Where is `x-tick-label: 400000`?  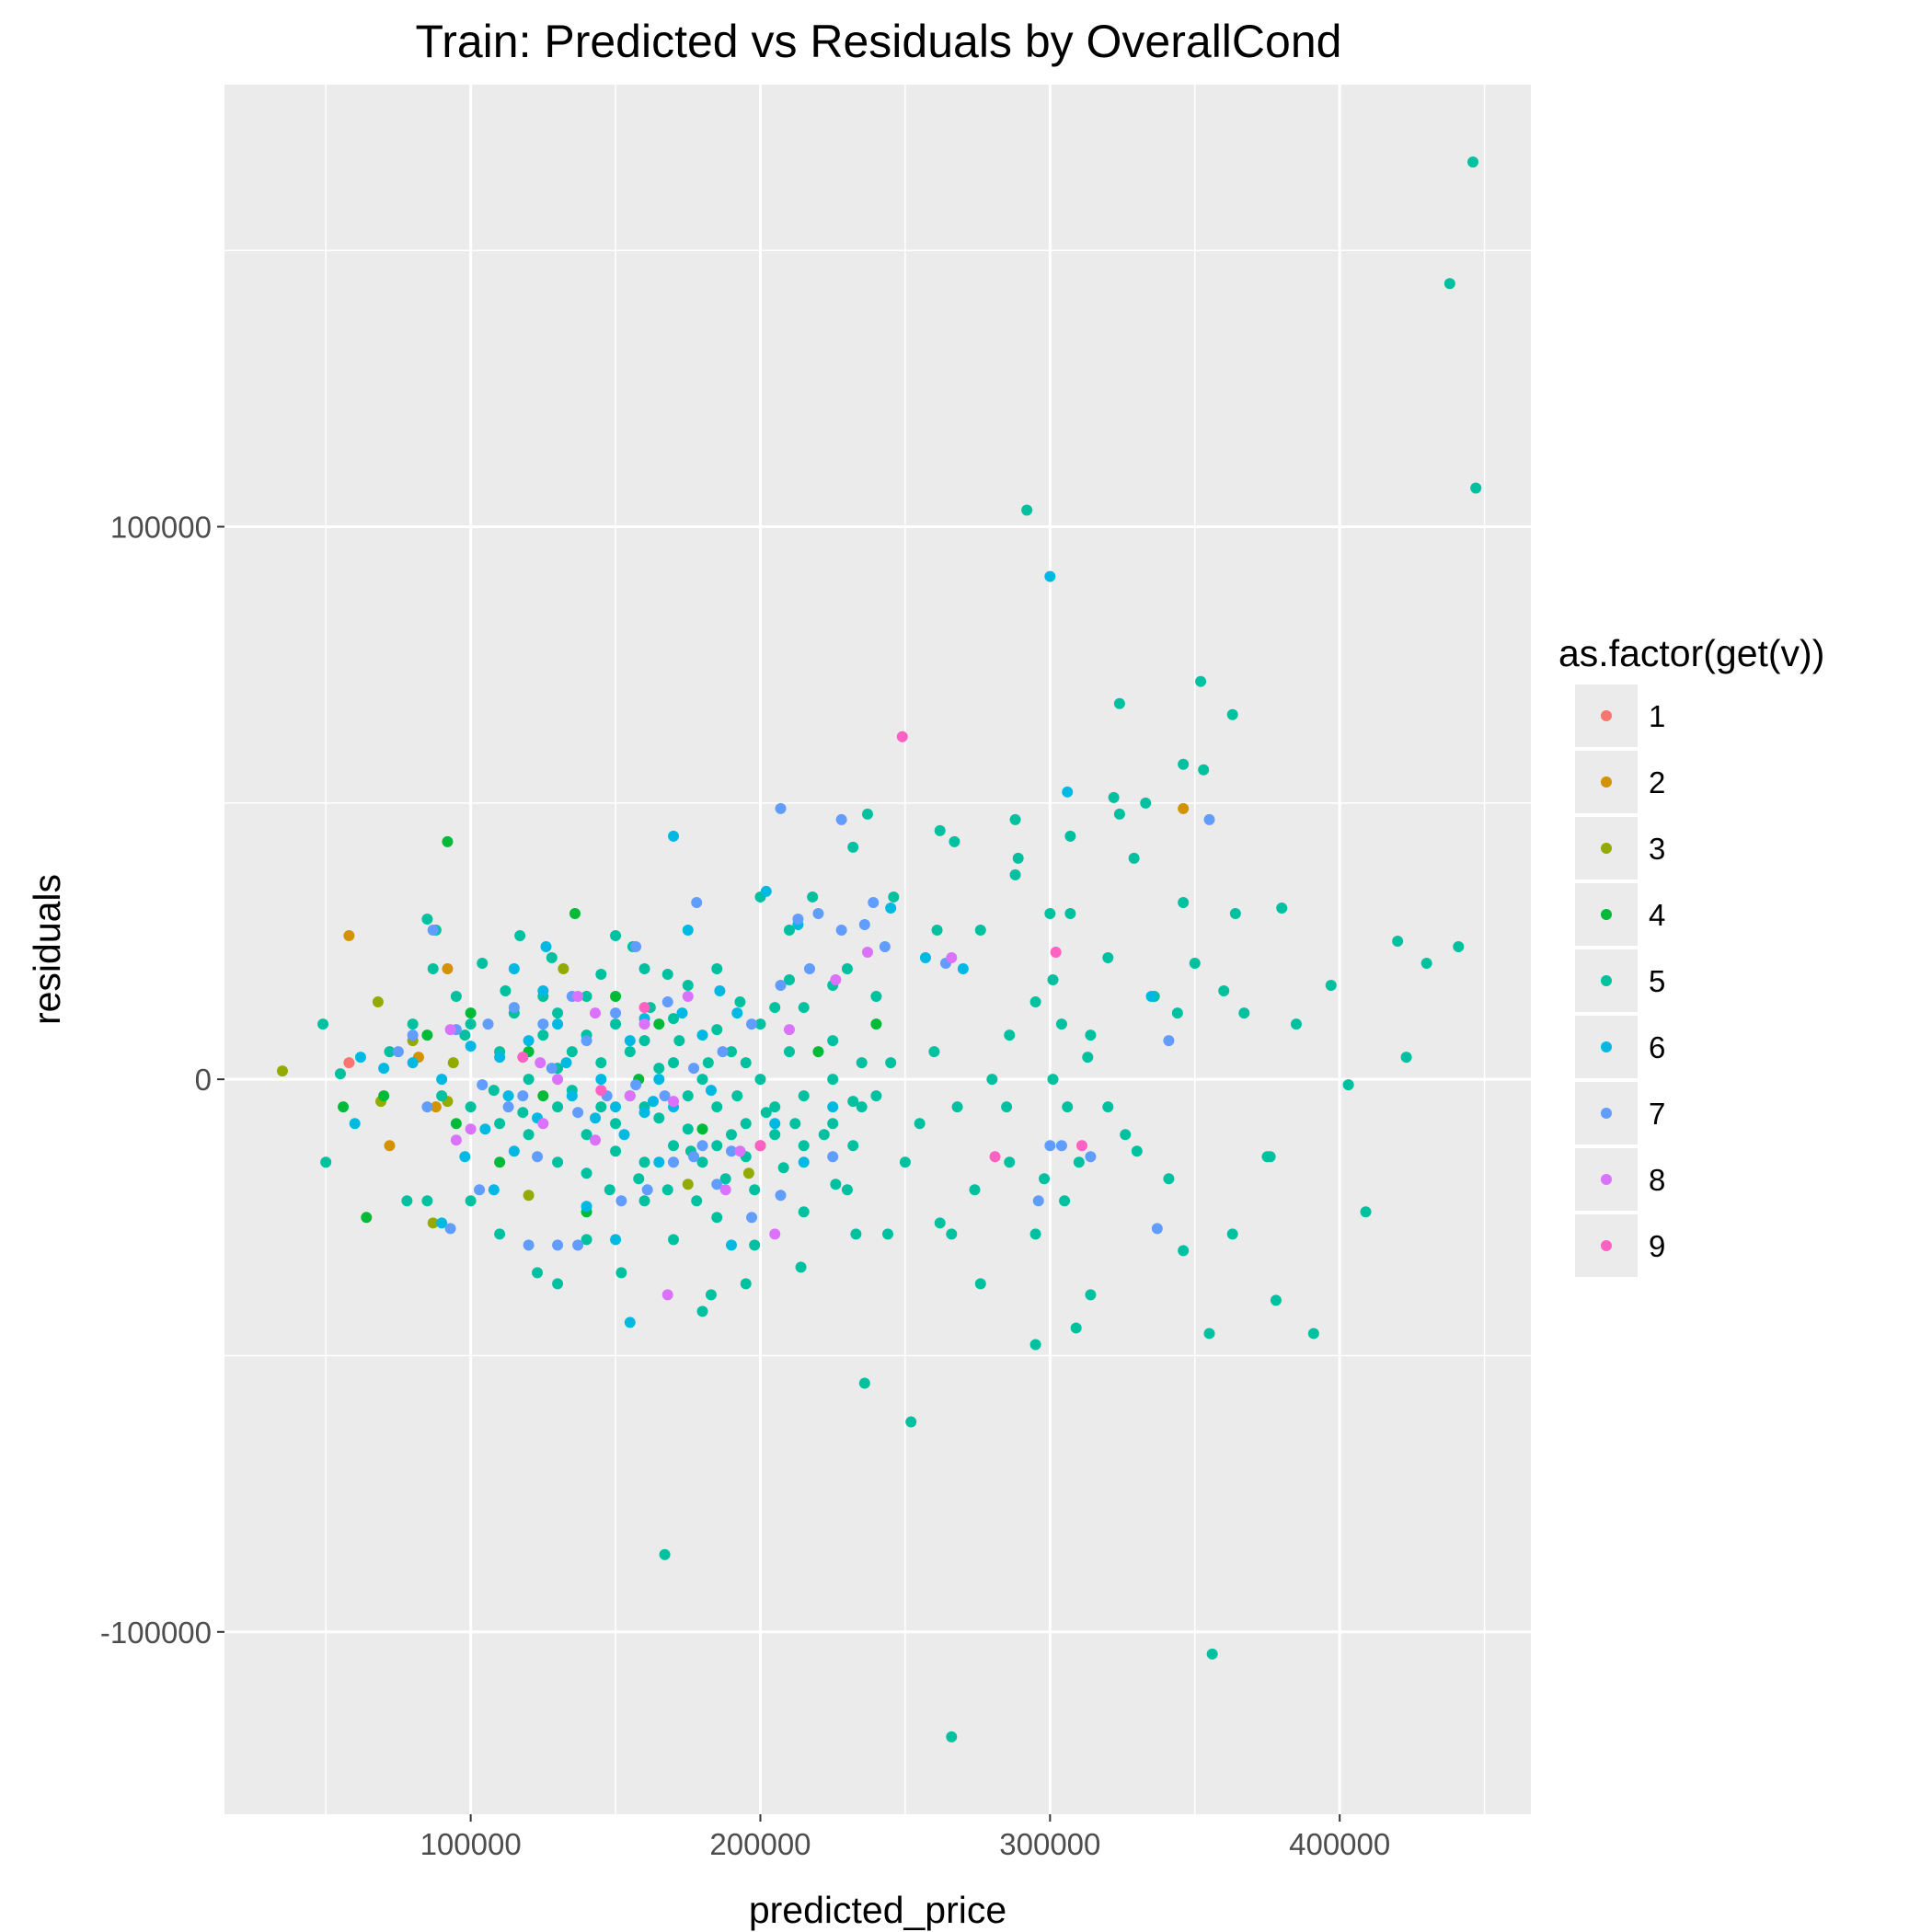 x-tick-label: 400000 is located at coordinates (1339, 1844).